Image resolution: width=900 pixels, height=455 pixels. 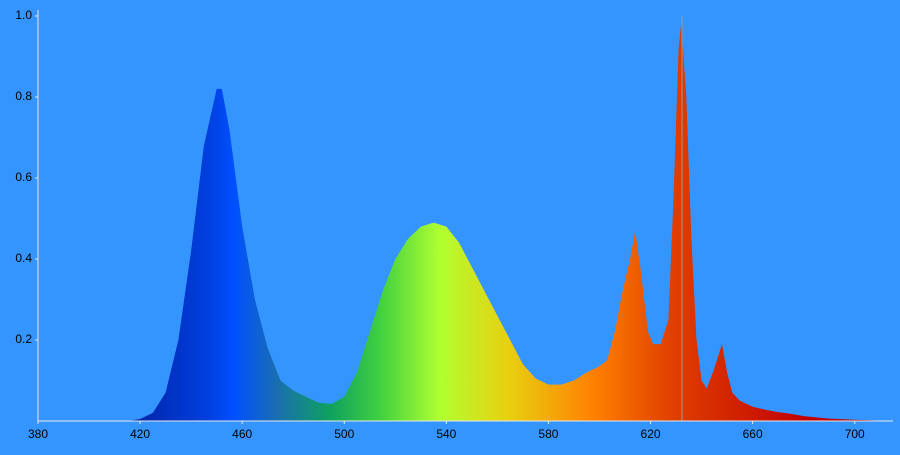 I want to click on x-tick-label: 580, so click(x=548, y=434).